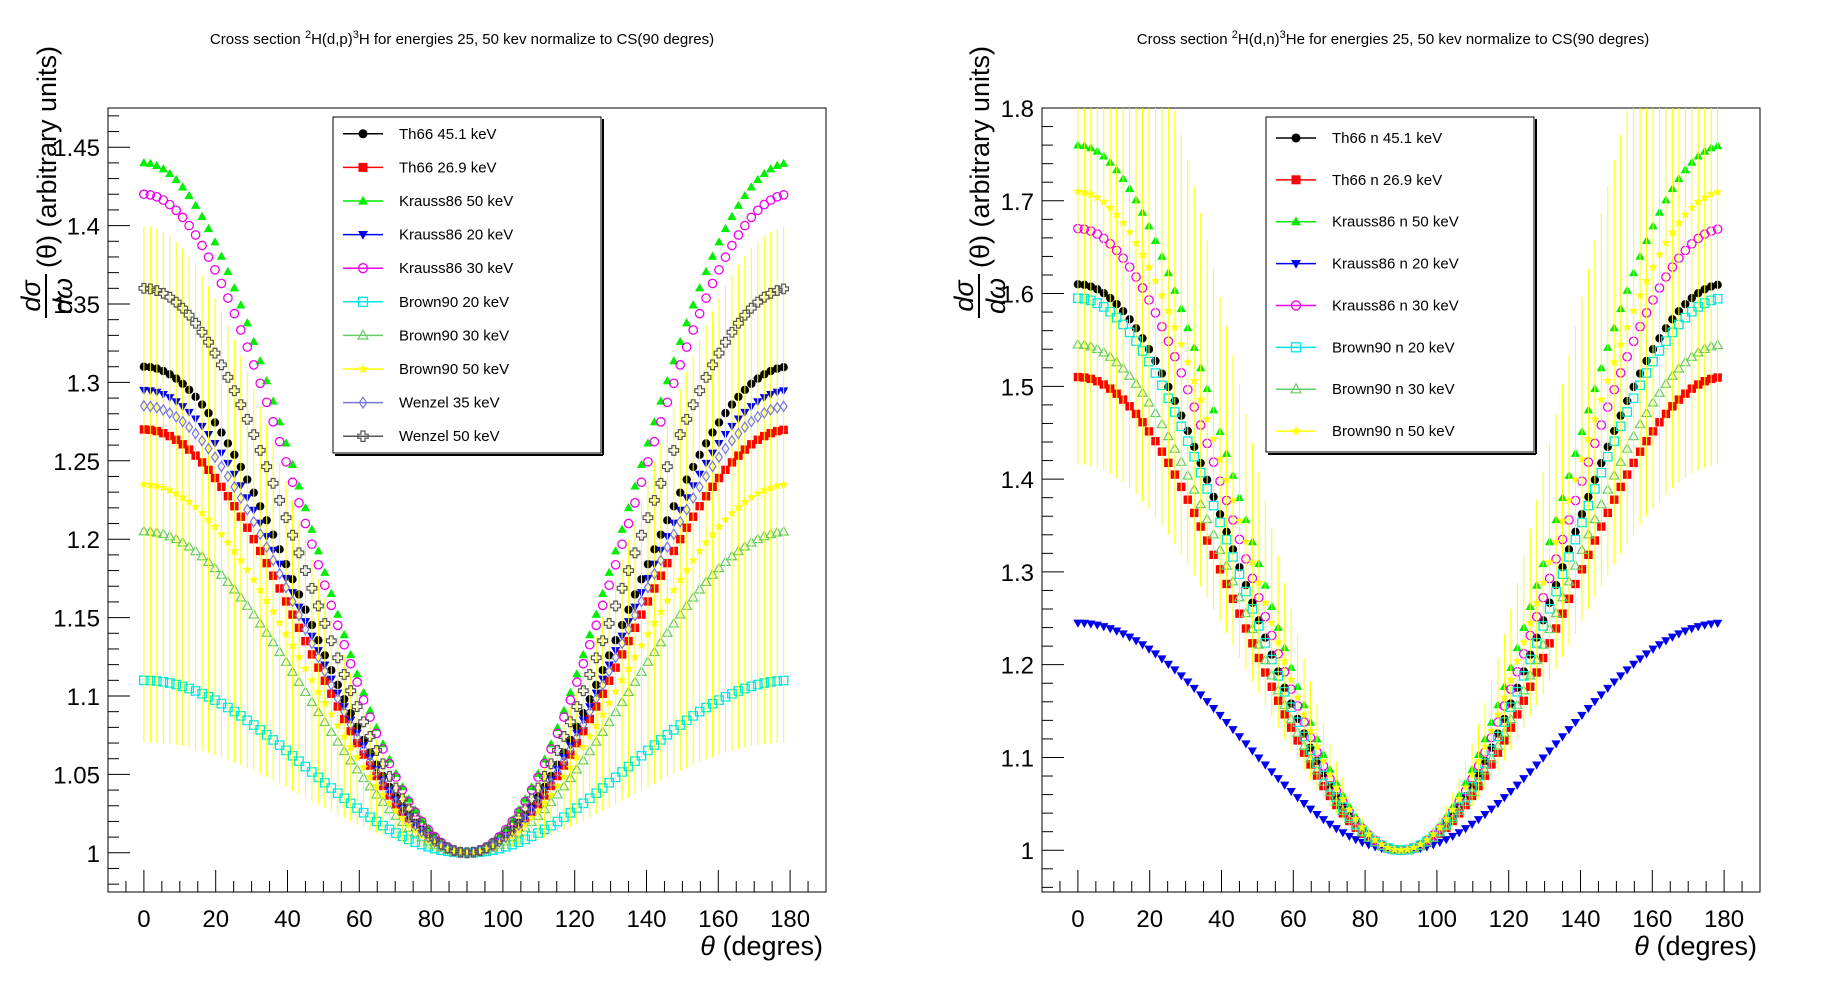  I want to click on x-tick-label: 140, so click(1580, 919).